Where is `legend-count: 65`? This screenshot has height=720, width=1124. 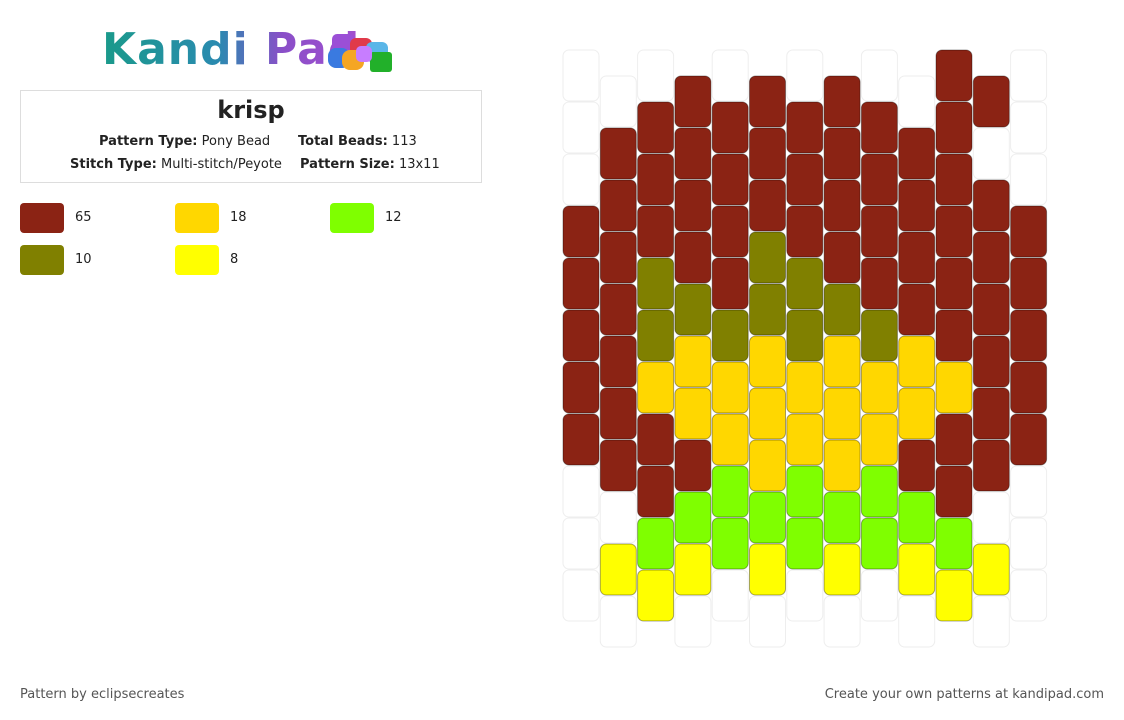
legend-count: 65 is located at coordinates (83, 217).